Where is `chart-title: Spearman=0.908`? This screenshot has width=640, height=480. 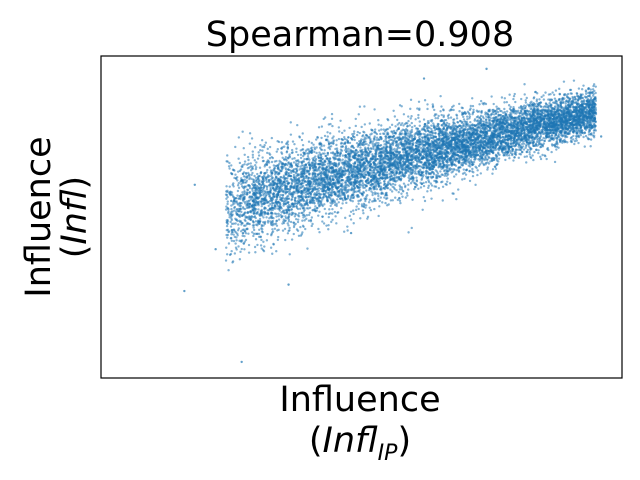 chart-title: Spearman=0.908 is located at coordinates (360, 35).